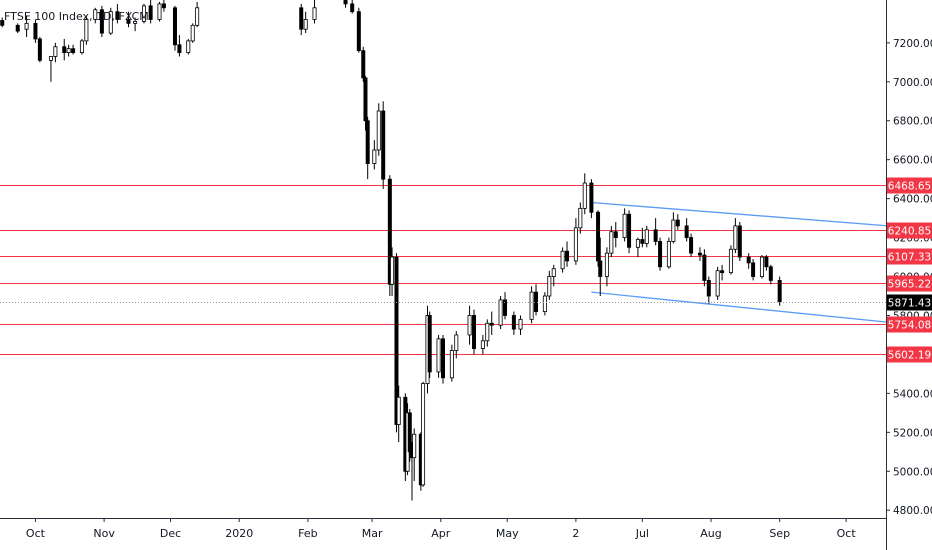 The height and width of the screenshot is (550, 932). I want to click on x-tick-label: Dec, so click(170, 533).